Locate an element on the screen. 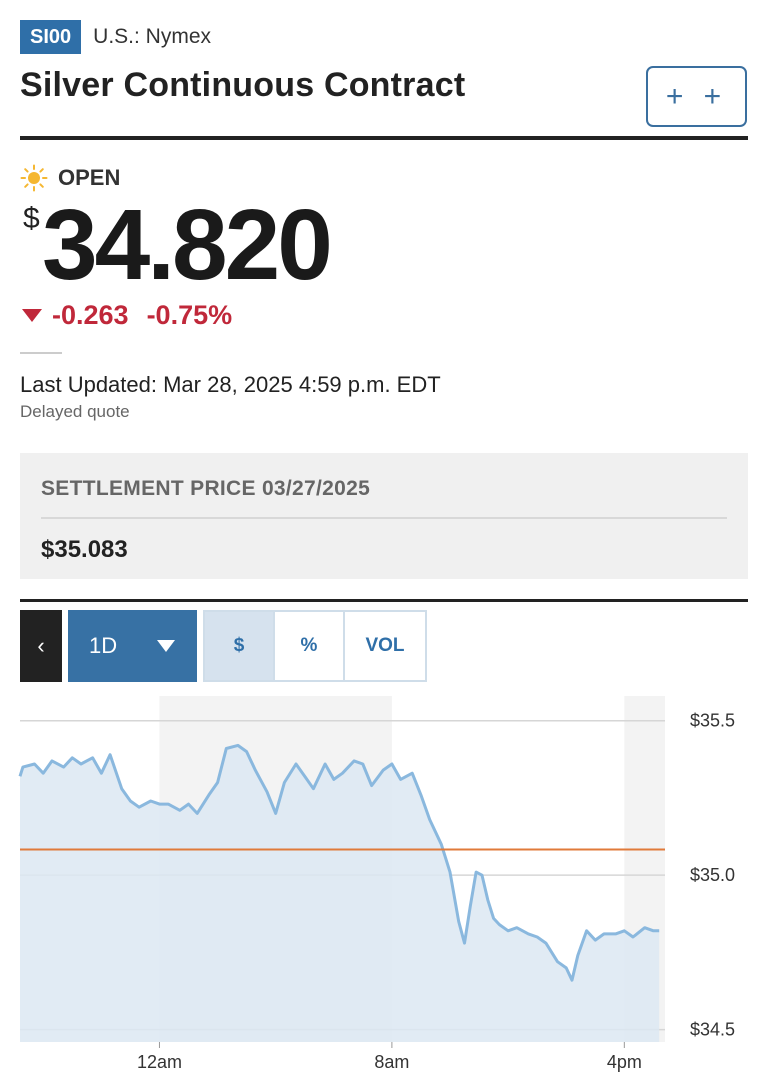 The image size is (768, 1075). settlement-label: SETTLEMENT PRICE 03/27/2025 is located at coordinates (206, 488).